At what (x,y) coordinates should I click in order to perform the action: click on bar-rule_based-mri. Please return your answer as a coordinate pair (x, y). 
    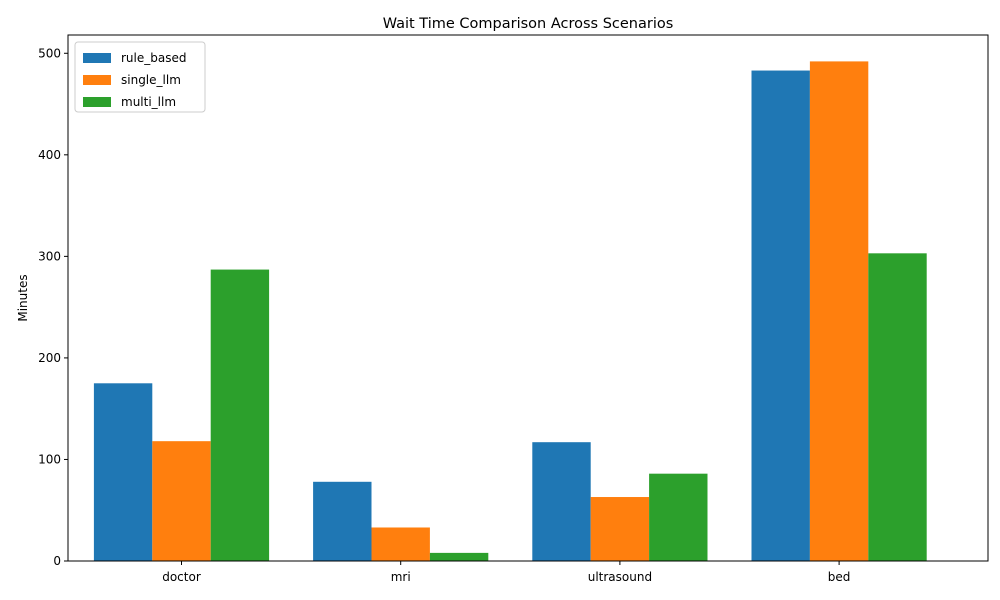
    Looking at the image, I should click on (342, 521).